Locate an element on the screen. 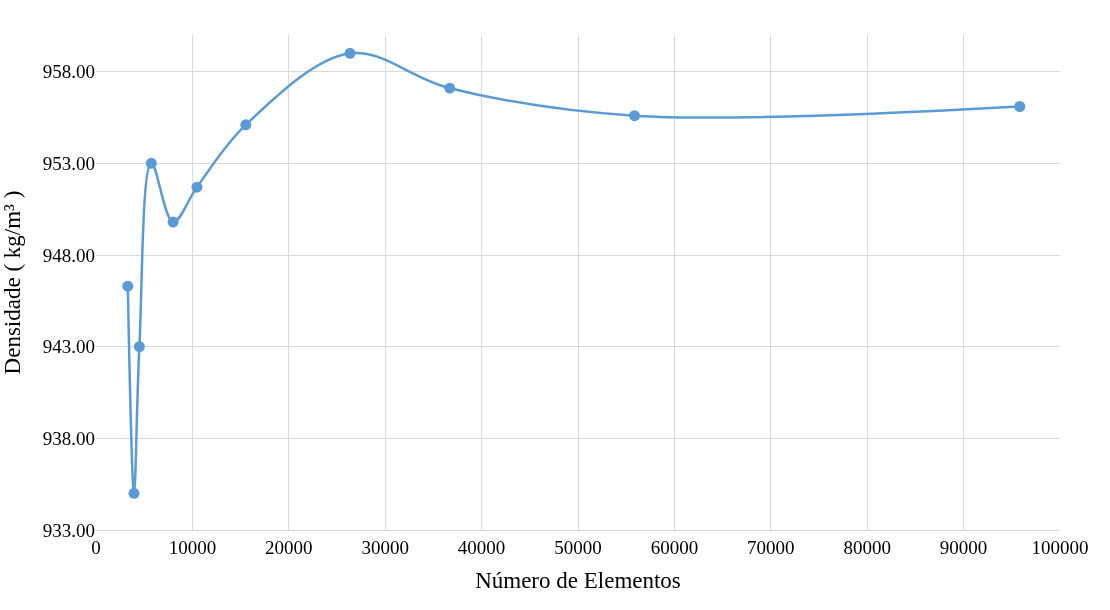 This screenshot has width=1110, height=610. x-tick-label: 10000 is located at coordinates (192, 547).